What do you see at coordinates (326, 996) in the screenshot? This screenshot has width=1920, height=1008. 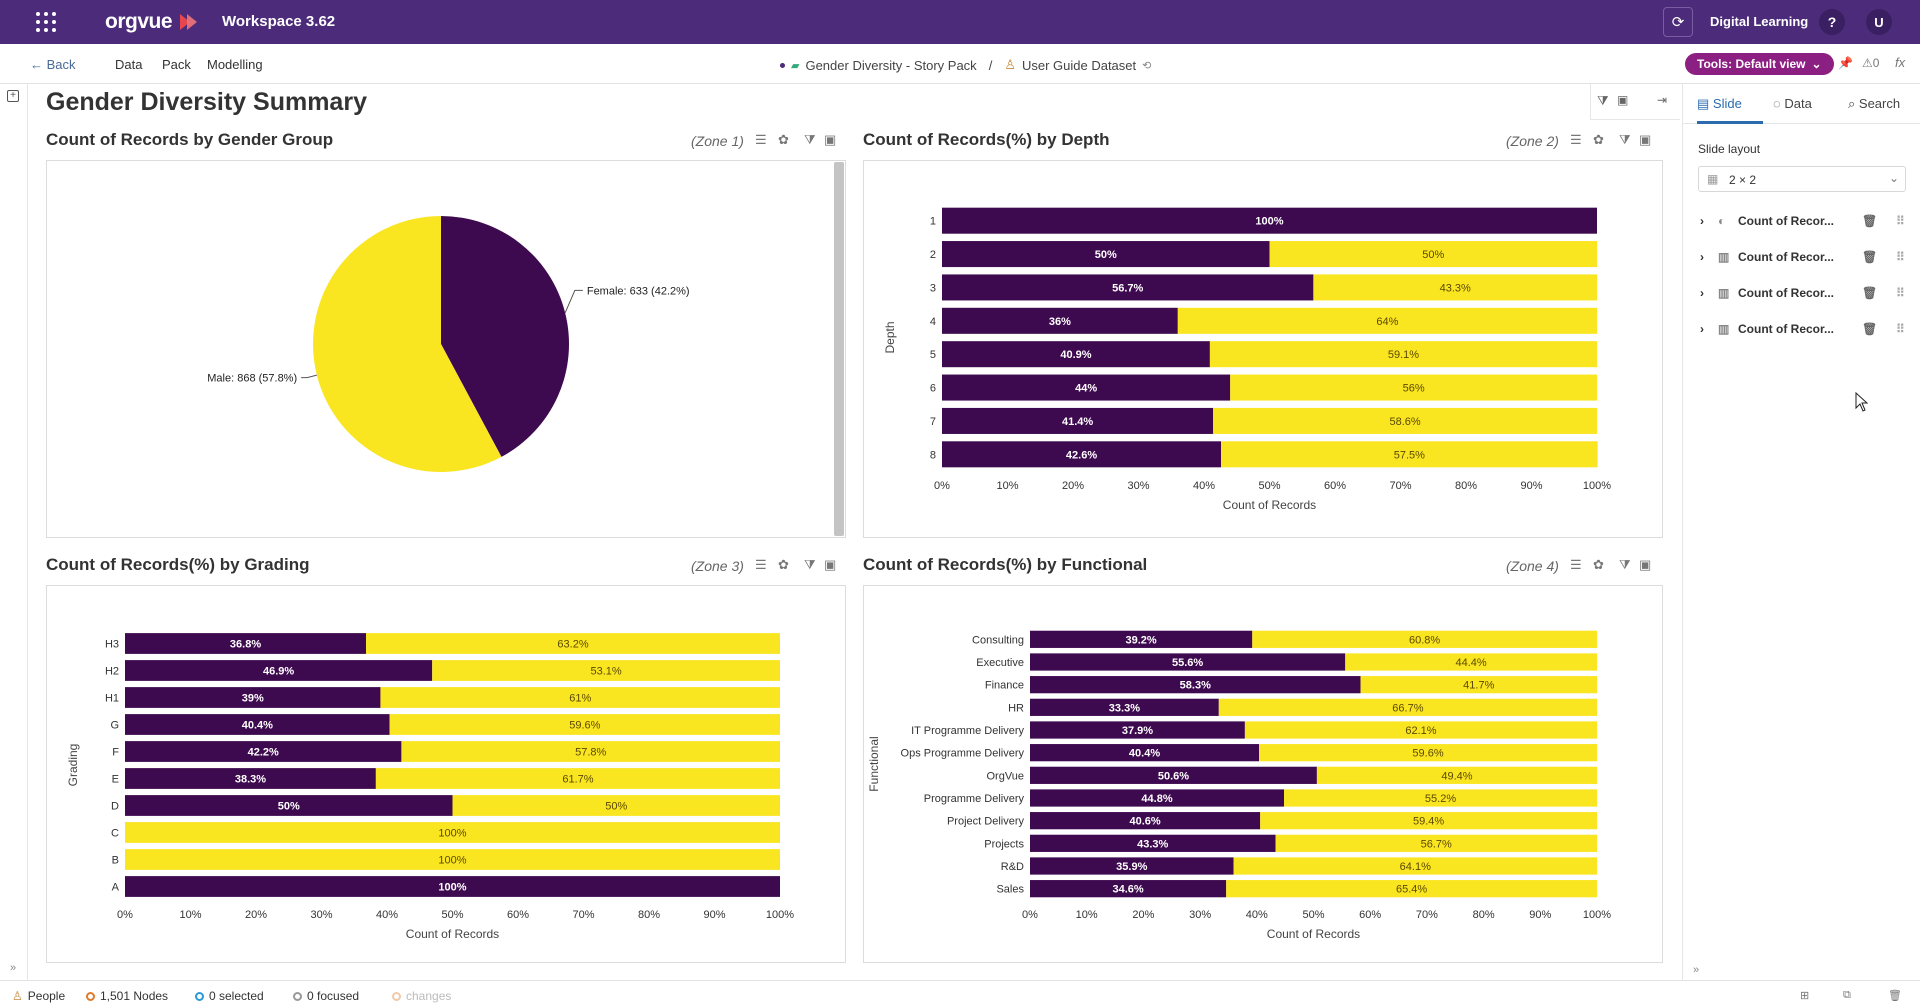 I see `status-focused: 0 focused` at bounding box center [326, 996].